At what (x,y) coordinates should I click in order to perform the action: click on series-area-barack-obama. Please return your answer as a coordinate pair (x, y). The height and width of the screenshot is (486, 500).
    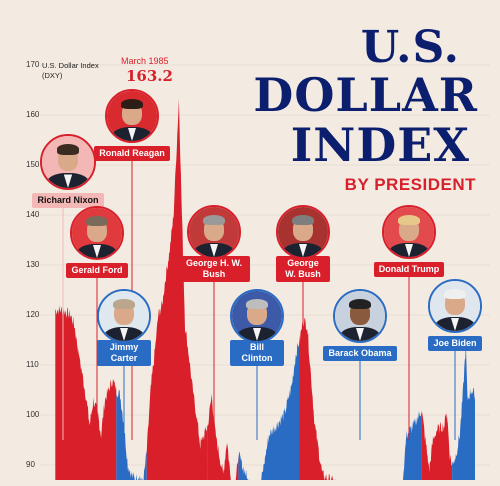
    Looking at the image, I should click on (391, 445).